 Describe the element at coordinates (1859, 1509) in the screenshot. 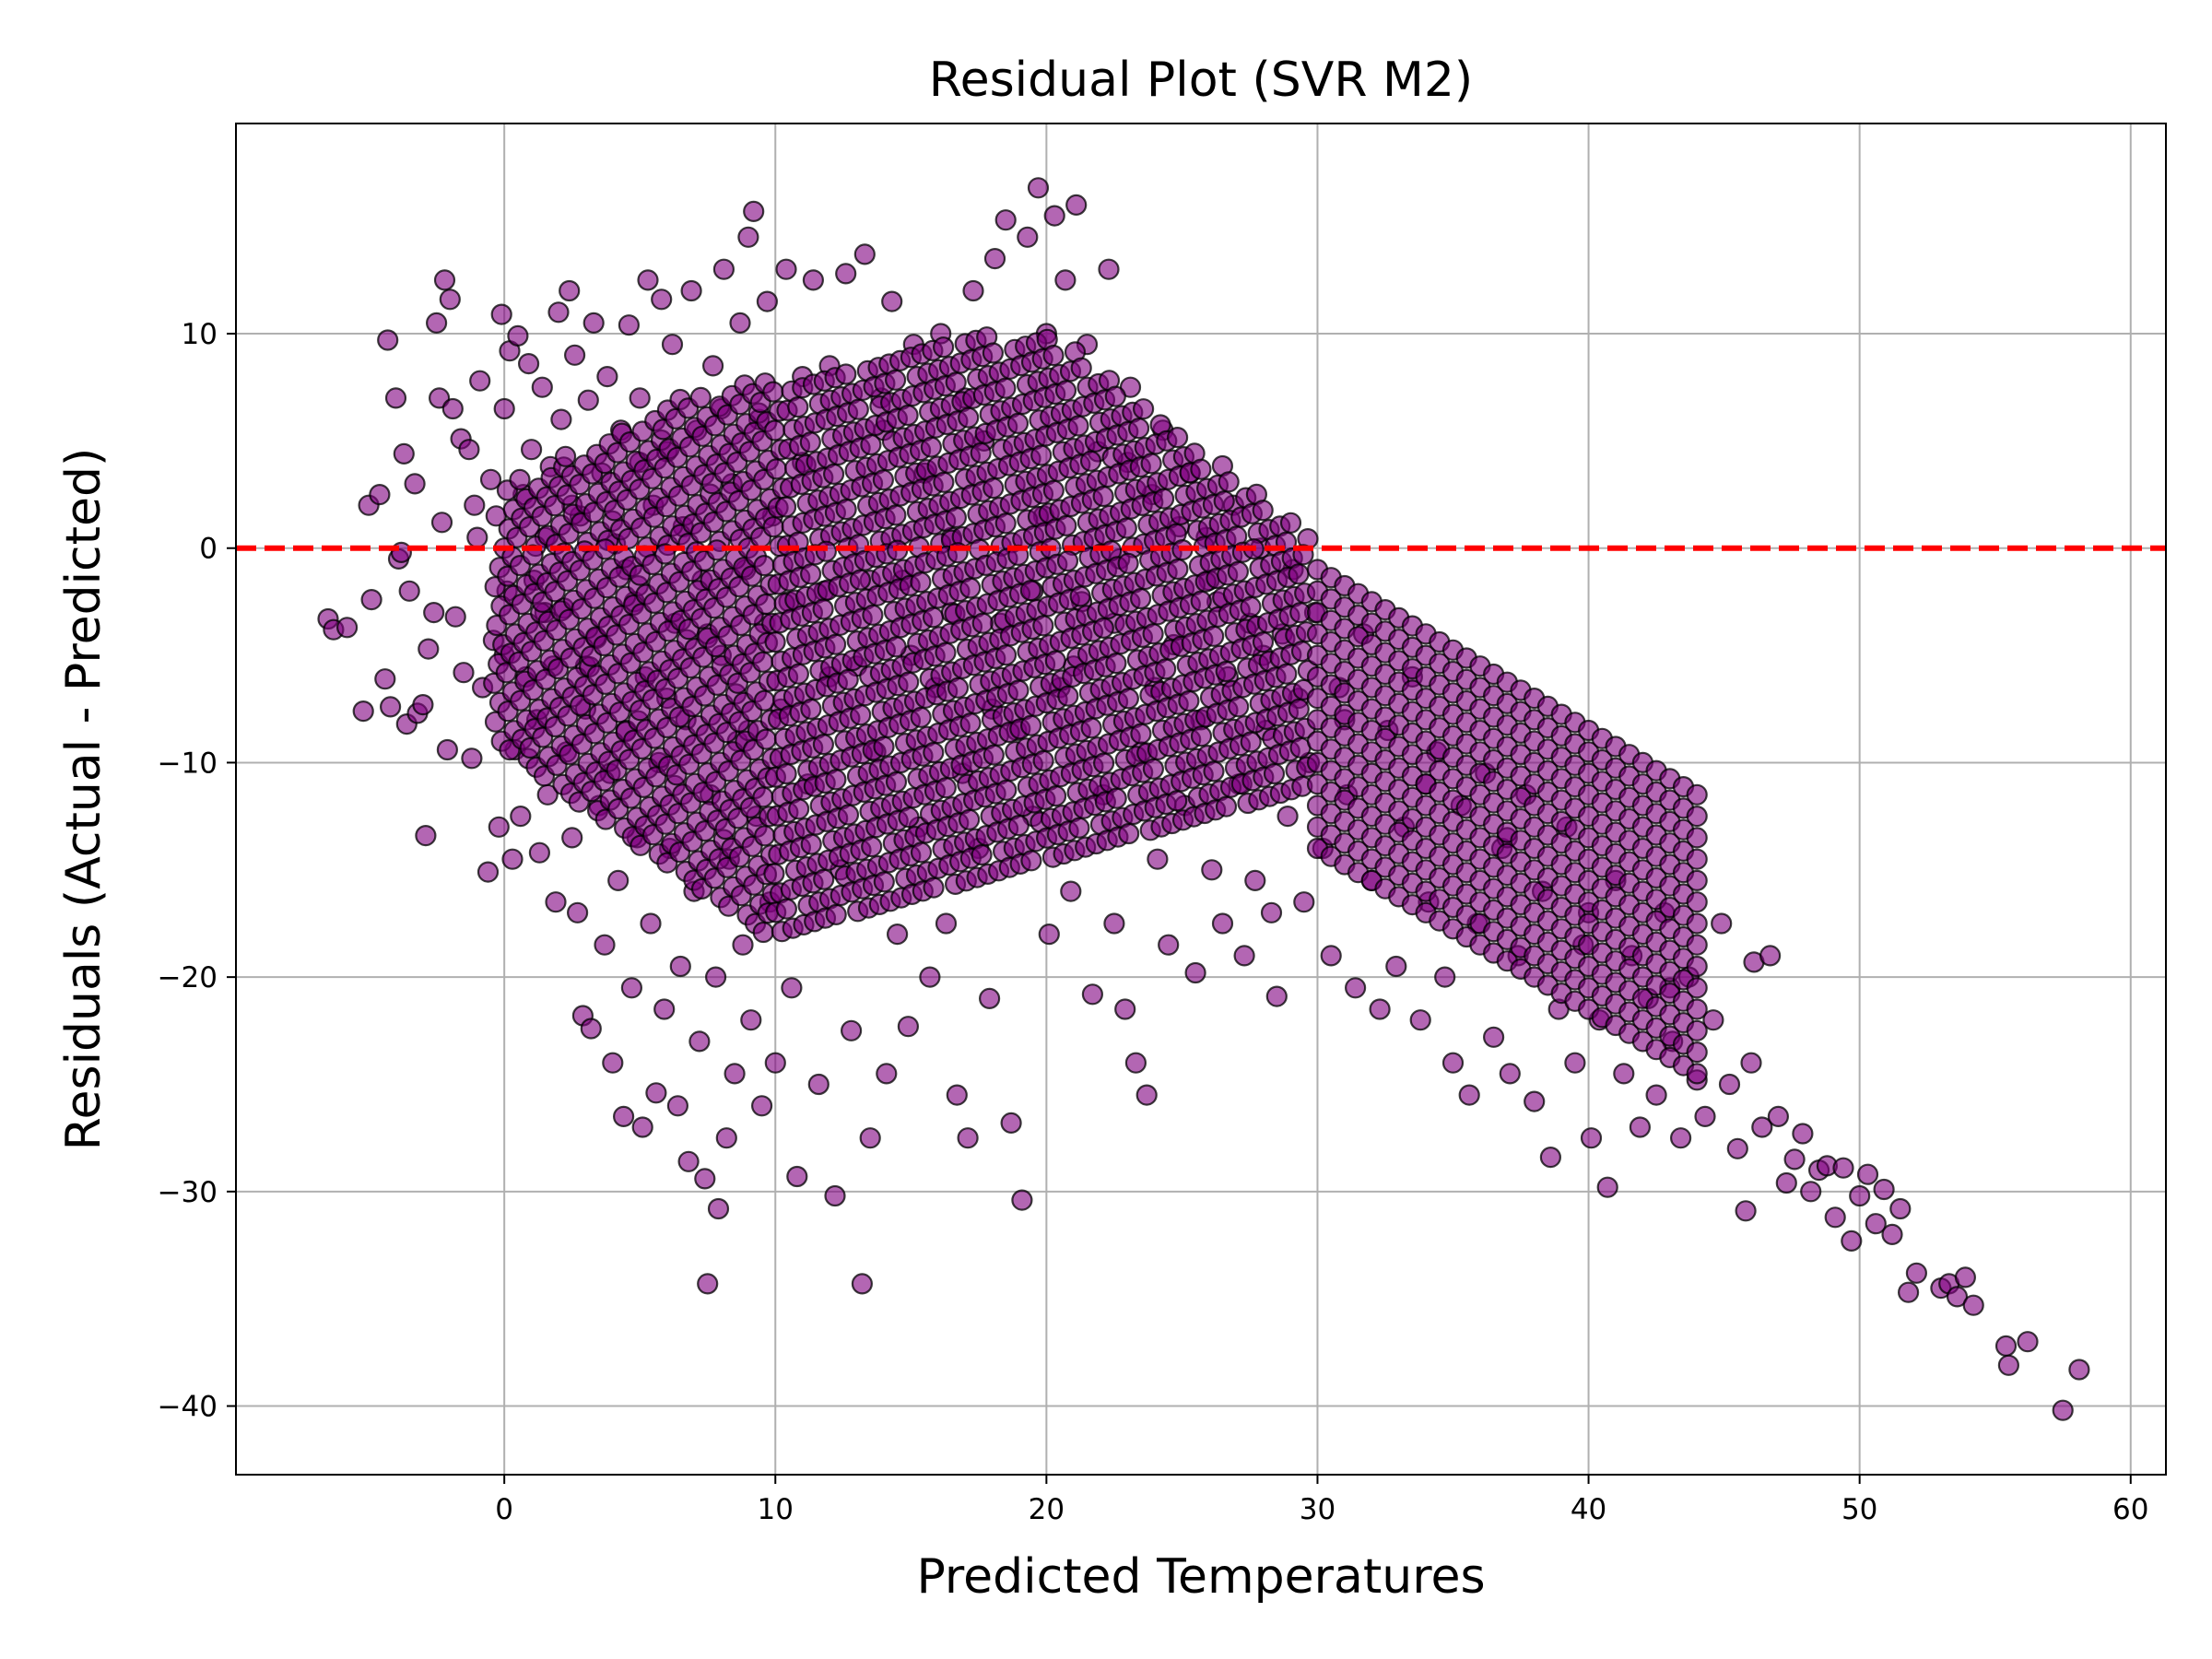

I see `x-tick-label: 50` at that location.